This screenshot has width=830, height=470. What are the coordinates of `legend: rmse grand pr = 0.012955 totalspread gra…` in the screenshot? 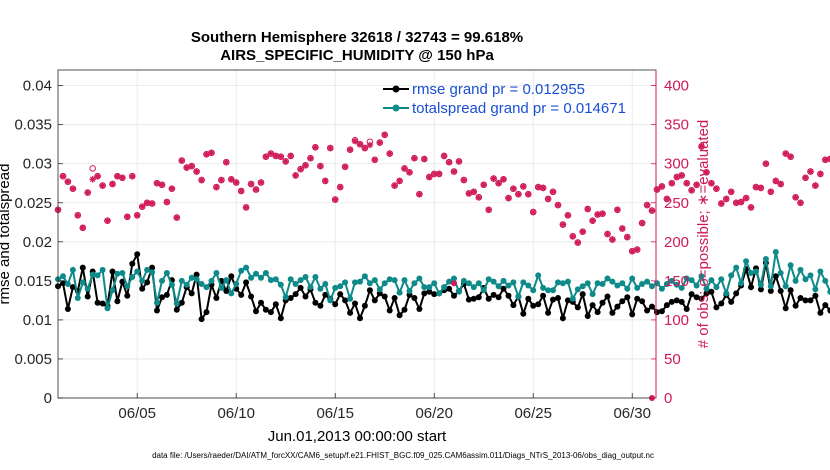 It's located at (504, 99).